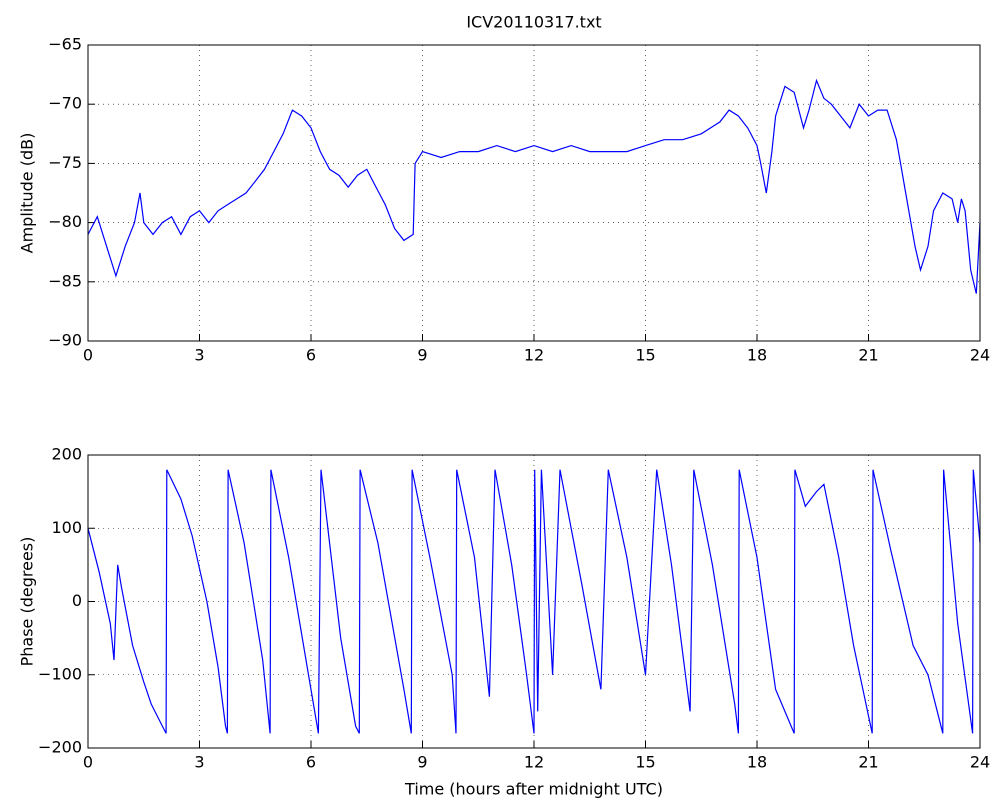  What do you see at coordinates (65, 340) in the screenshot?
I see `y-tick-label: −90` at bounding box center [65, 340].